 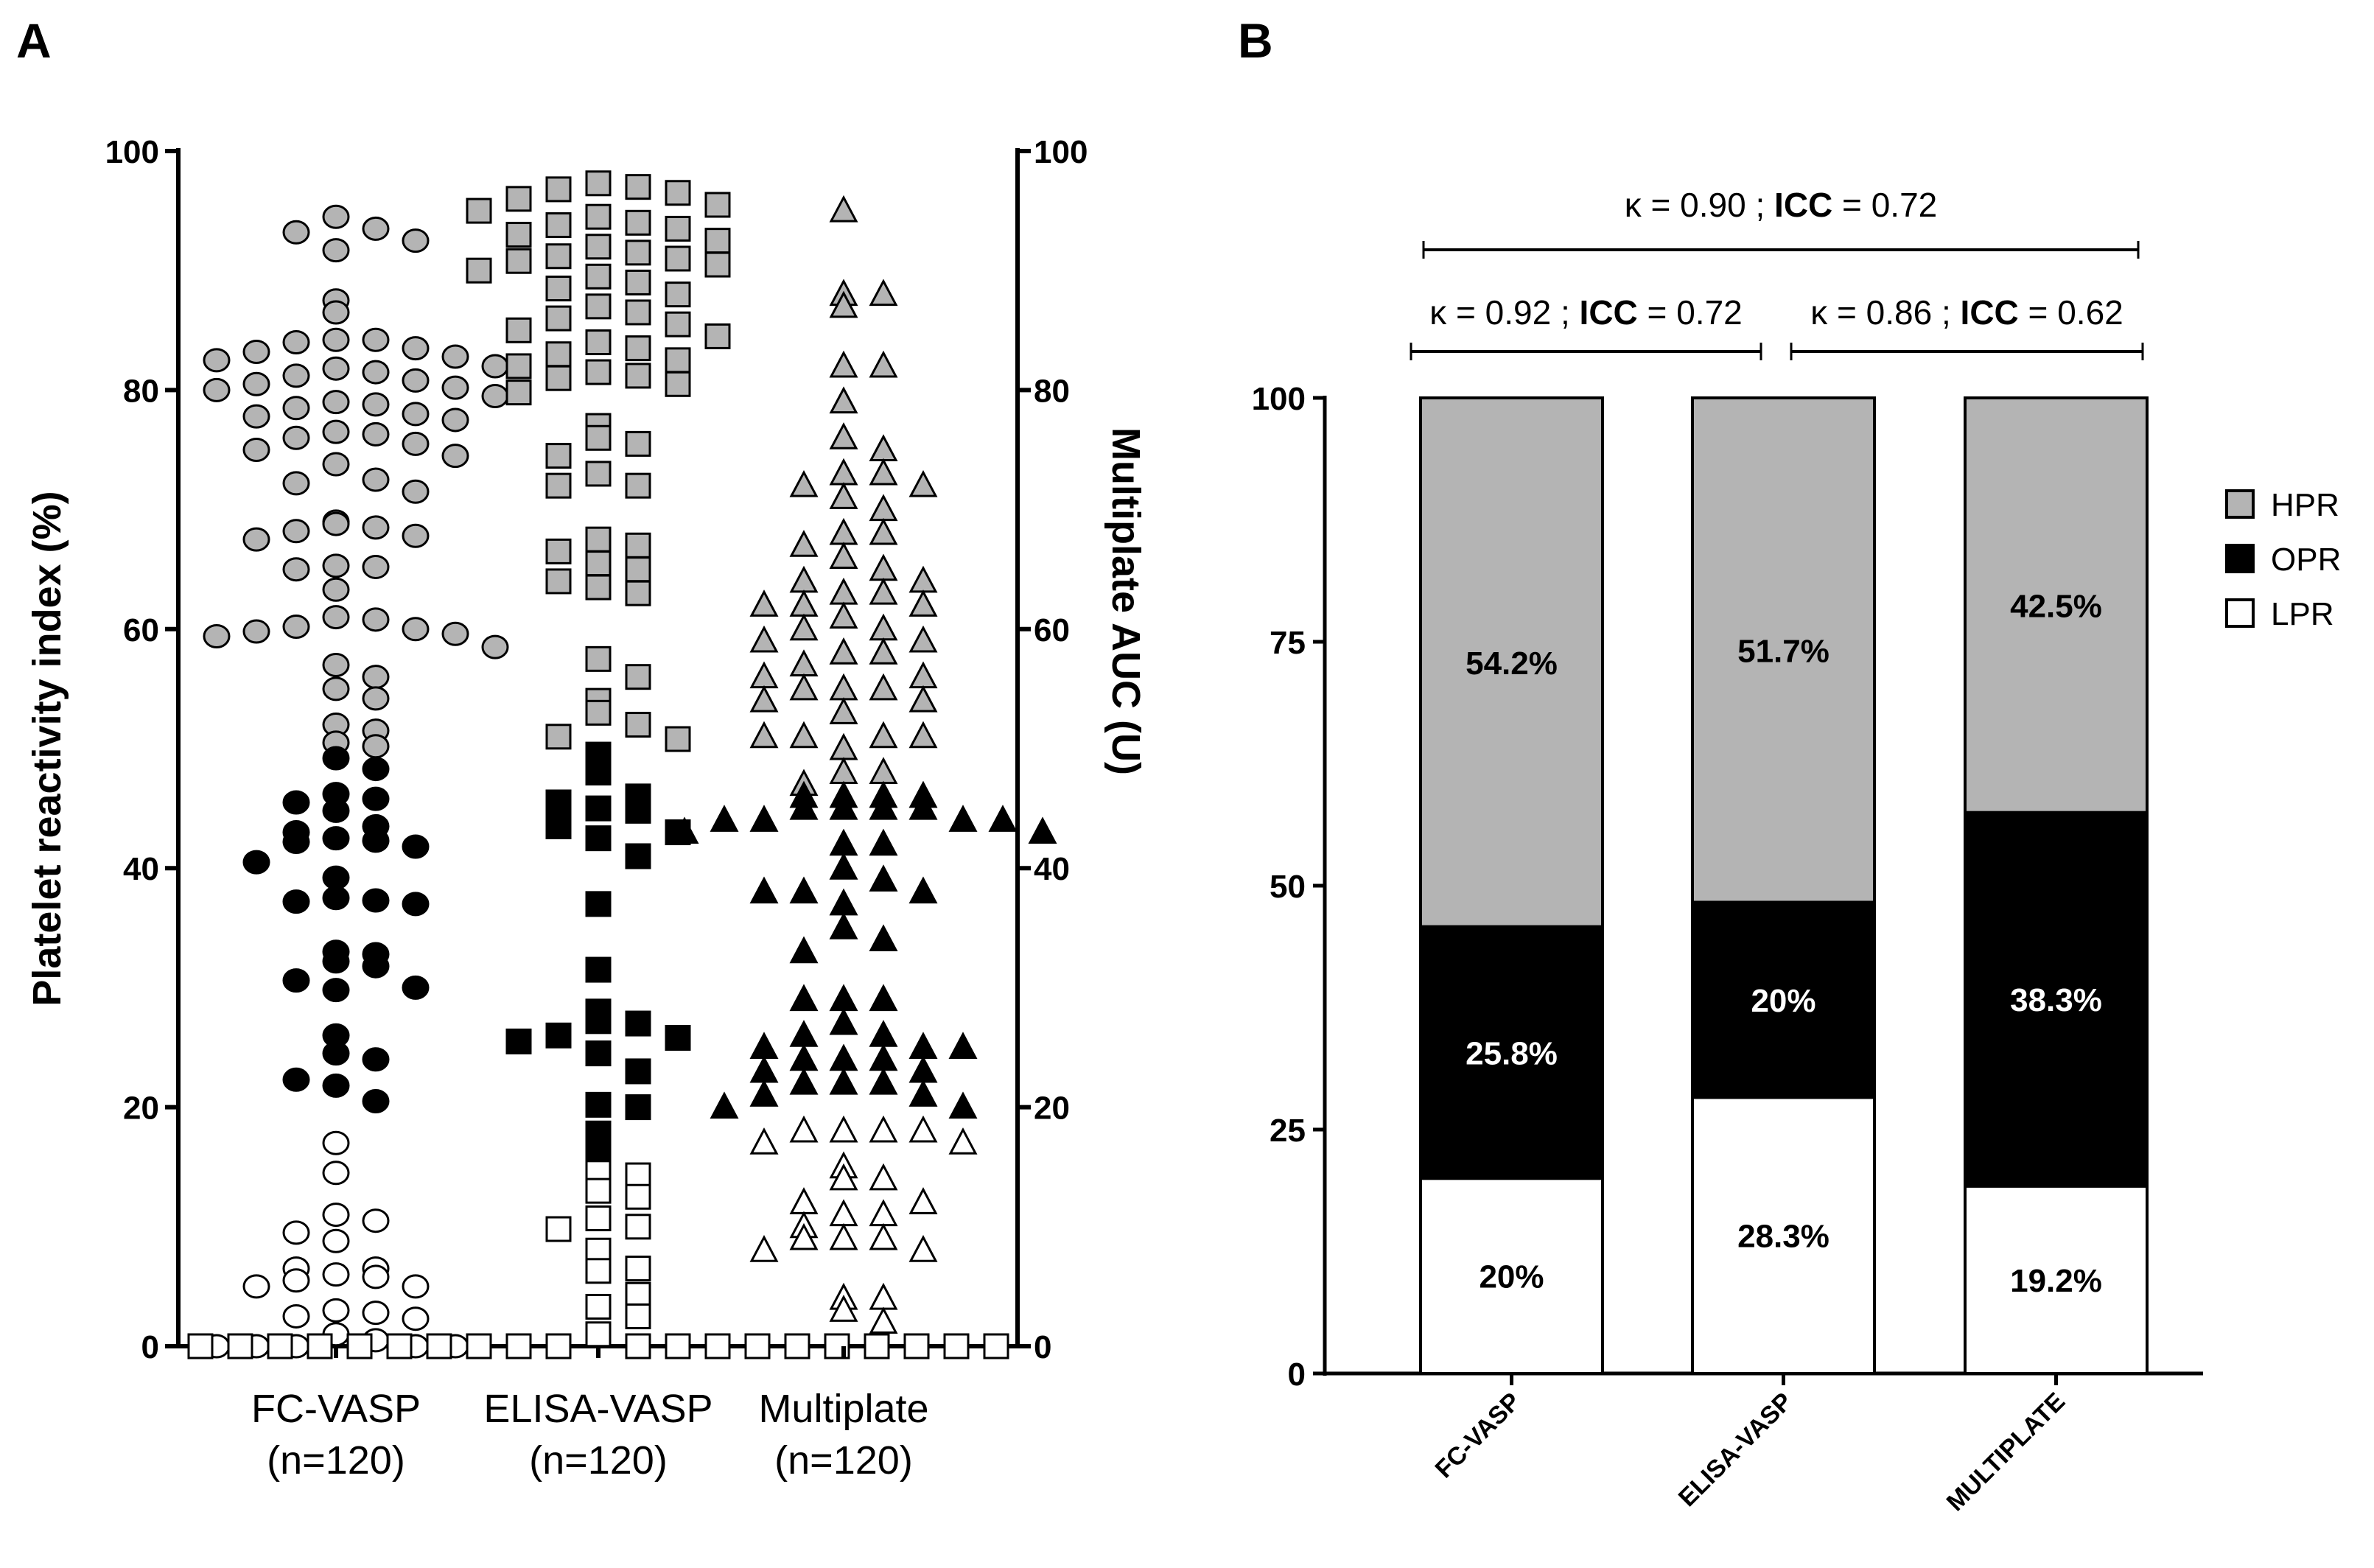 I want to click on data-label: 25.8%, so click(x=1512, y=1053).